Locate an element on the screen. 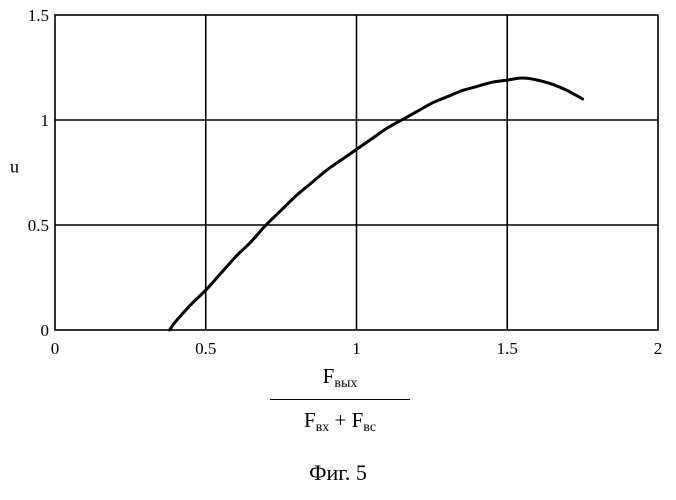 The height and width of the screenshot is (500, 676). y-tick-label-0: 0 is located at coordinates (45, 330).